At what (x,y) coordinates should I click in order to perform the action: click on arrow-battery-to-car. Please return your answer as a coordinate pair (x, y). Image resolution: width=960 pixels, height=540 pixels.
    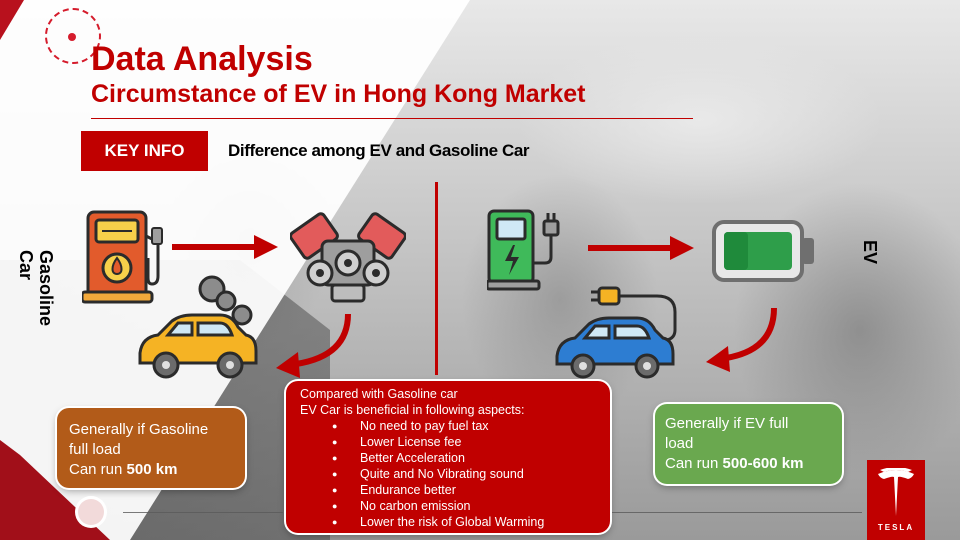
    Looking at the image, I should click on (741, 339).